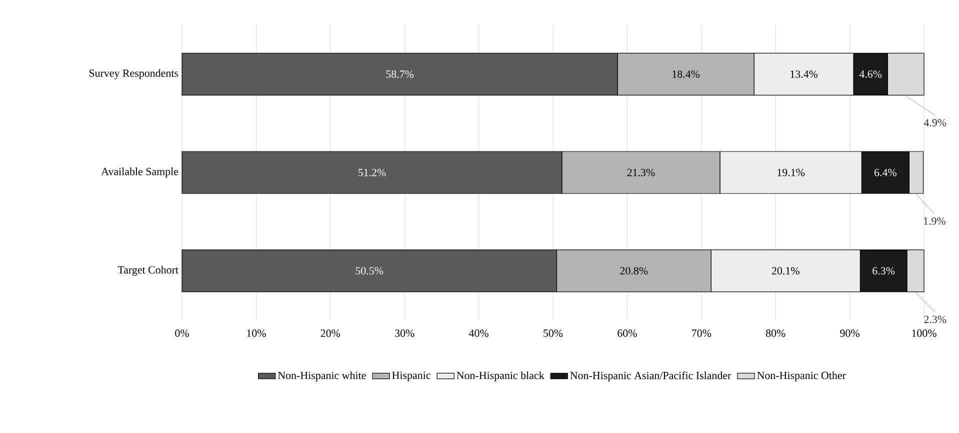 The image size is (959, 433). Describe the element at coordinates (935, 221) in the screenshot. I see `data-label: 1.9%` at that location.